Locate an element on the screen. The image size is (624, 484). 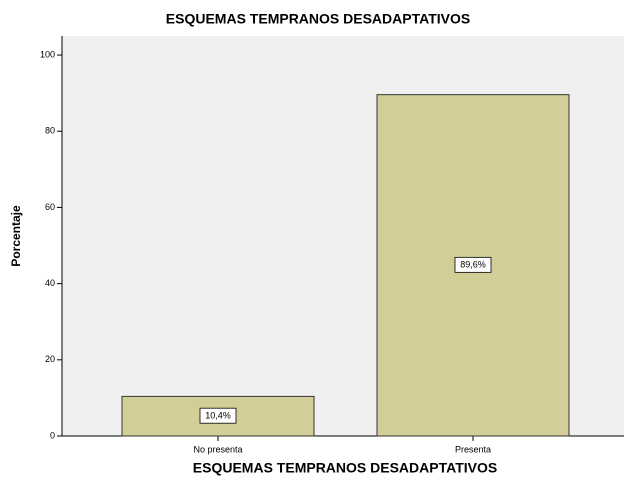
value-label: 10,4% is located at coordinates (218, 416).